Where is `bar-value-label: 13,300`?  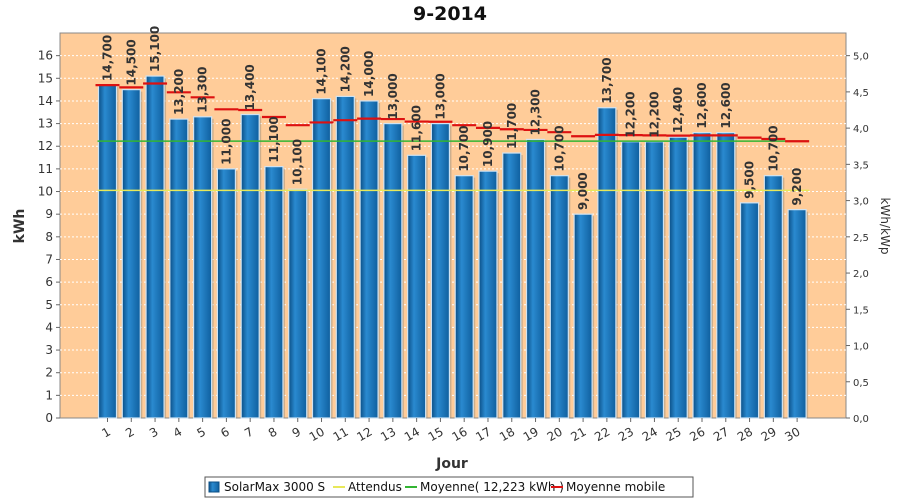 bar-value-label: 13,300 is located at coordinates (203, 89).